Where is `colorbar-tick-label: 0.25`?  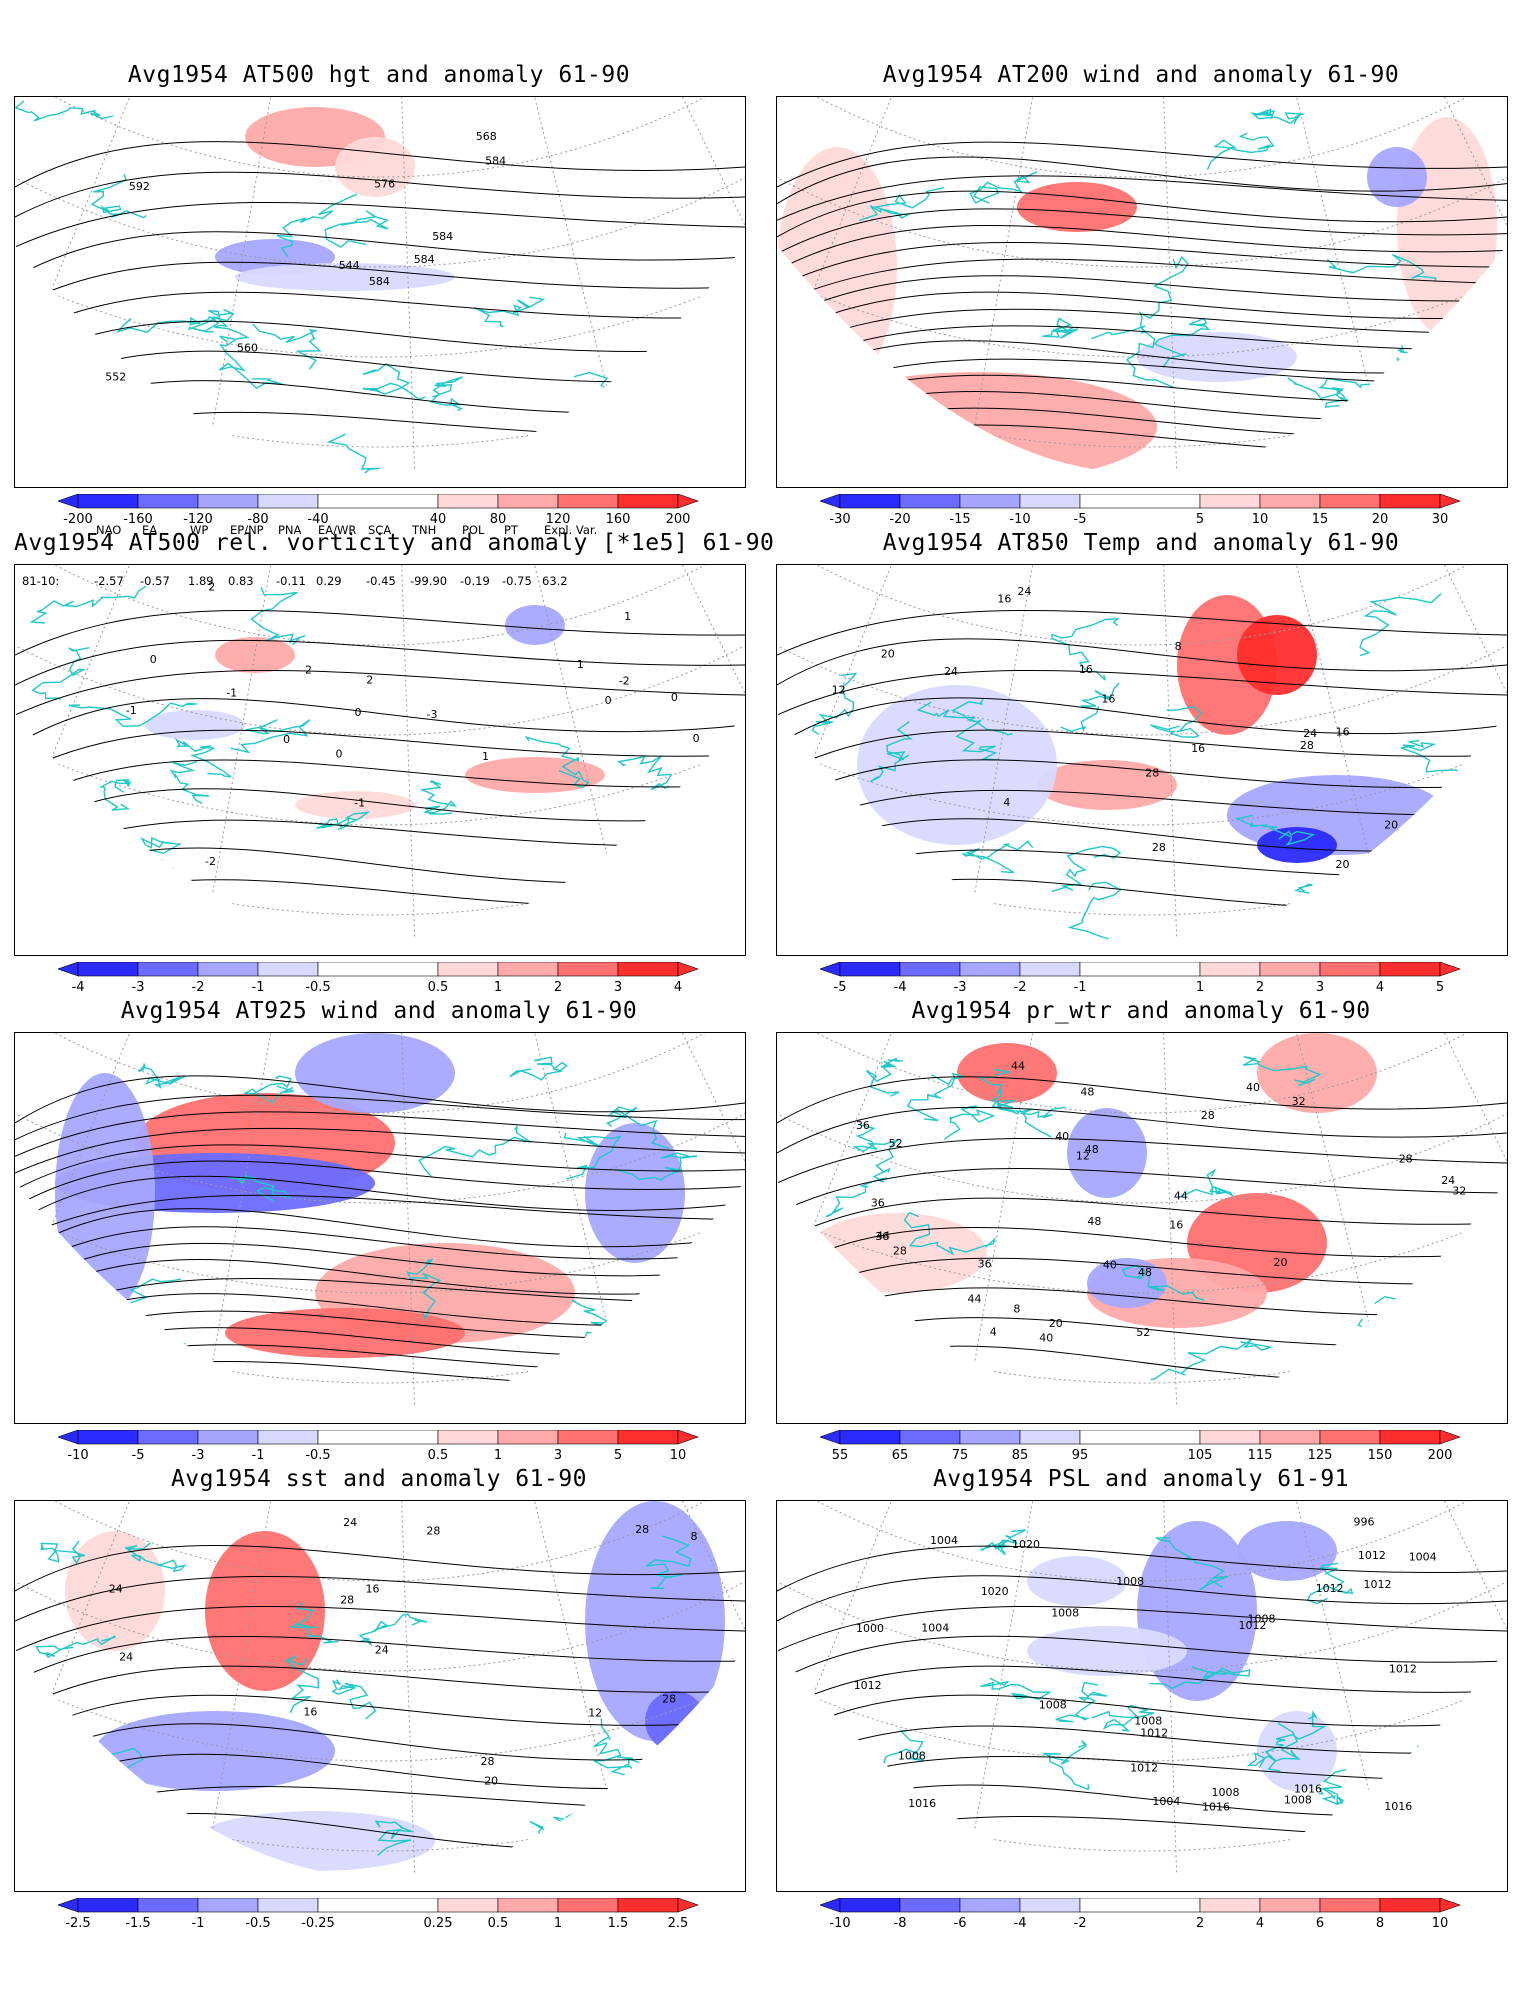 colorbar-tick-label: 0.25 is located at coordinates (438, 1923).